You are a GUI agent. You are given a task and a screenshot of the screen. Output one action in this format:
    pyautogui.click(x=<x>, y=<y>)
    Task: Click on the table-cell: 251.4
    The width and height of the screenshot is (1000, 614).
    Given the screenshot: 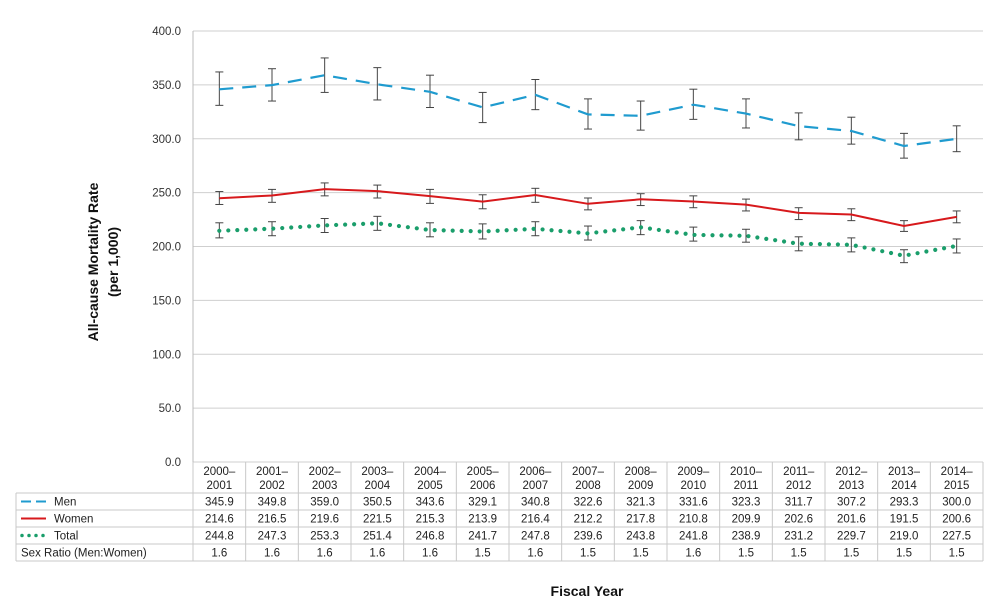 What is the action you would take?
    pyautogui.click(x=377, y=537)
    